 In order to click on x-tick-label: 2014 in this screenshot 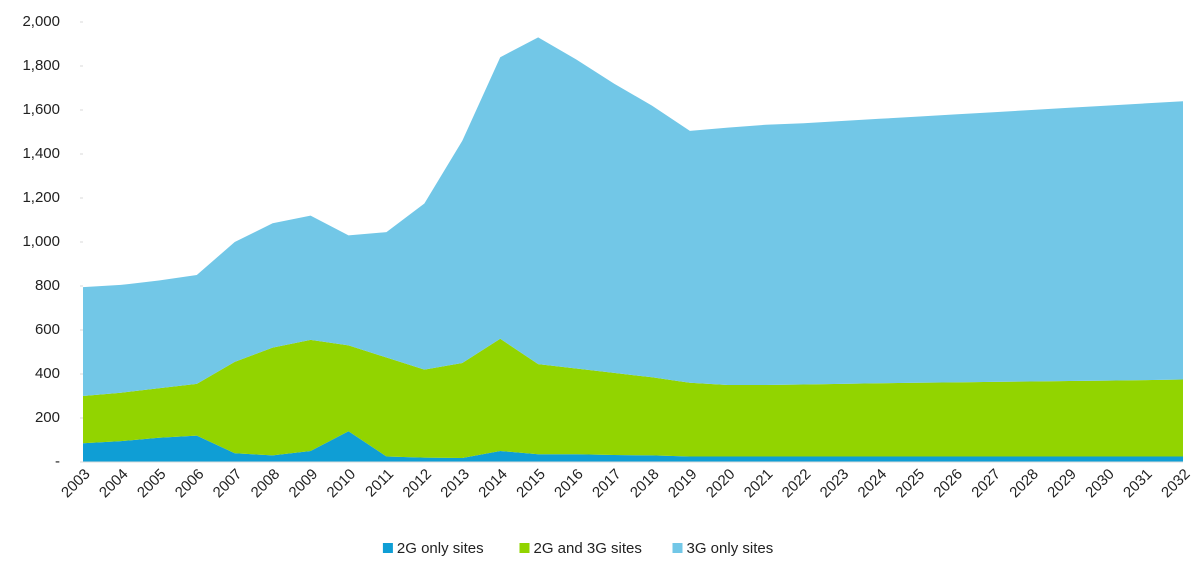, I will do `click(493, 484)`.